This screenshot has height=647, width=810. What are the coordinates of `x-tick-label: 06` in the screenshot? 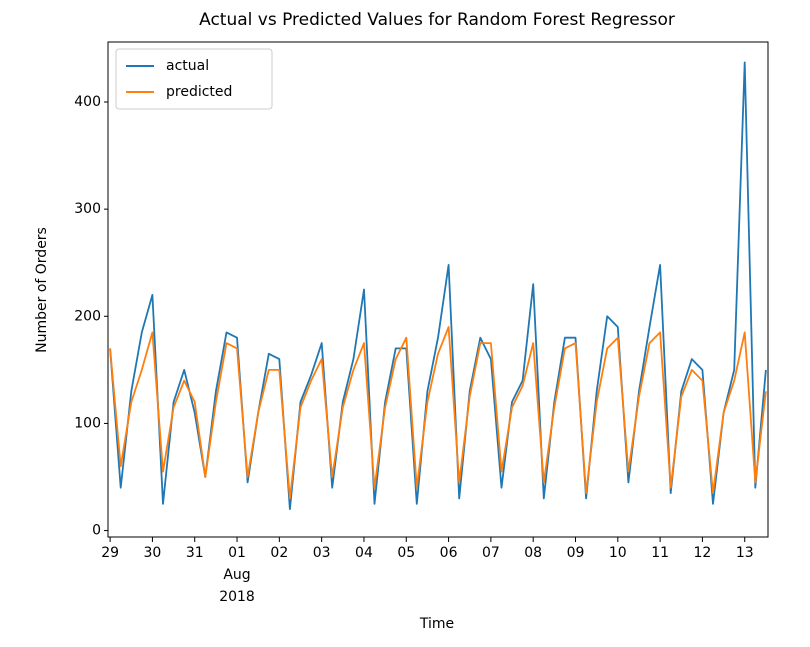 It's located at (449, 553).